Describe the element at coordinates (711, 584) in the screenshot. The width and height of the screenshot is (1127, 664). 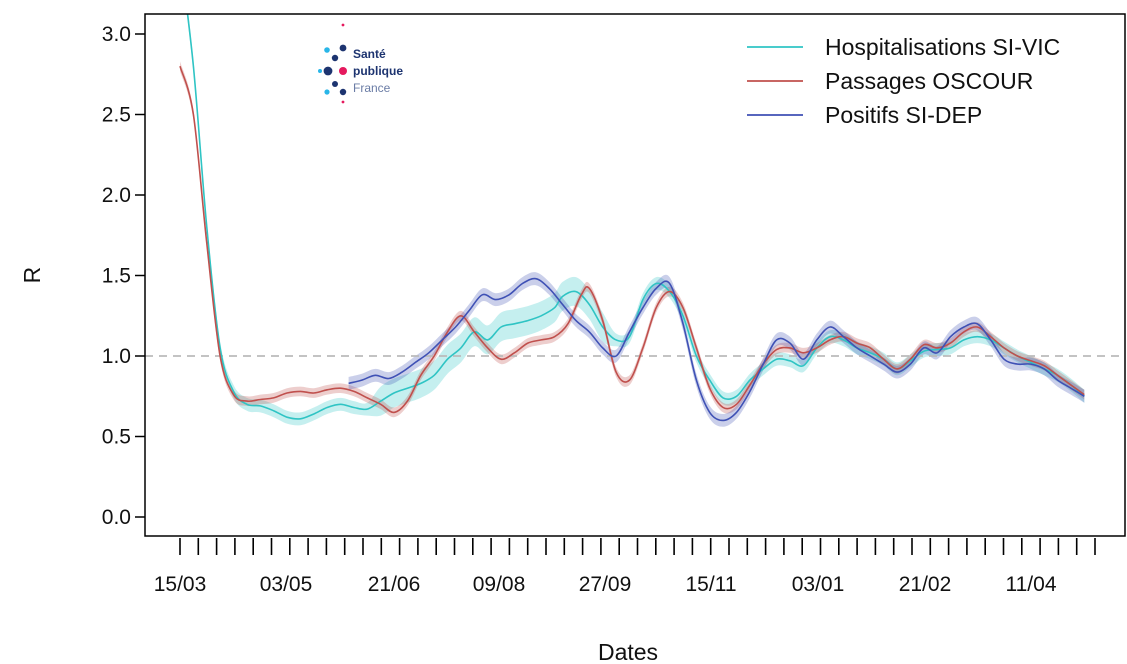
I see `x-tick-label: 15/11` at that location.